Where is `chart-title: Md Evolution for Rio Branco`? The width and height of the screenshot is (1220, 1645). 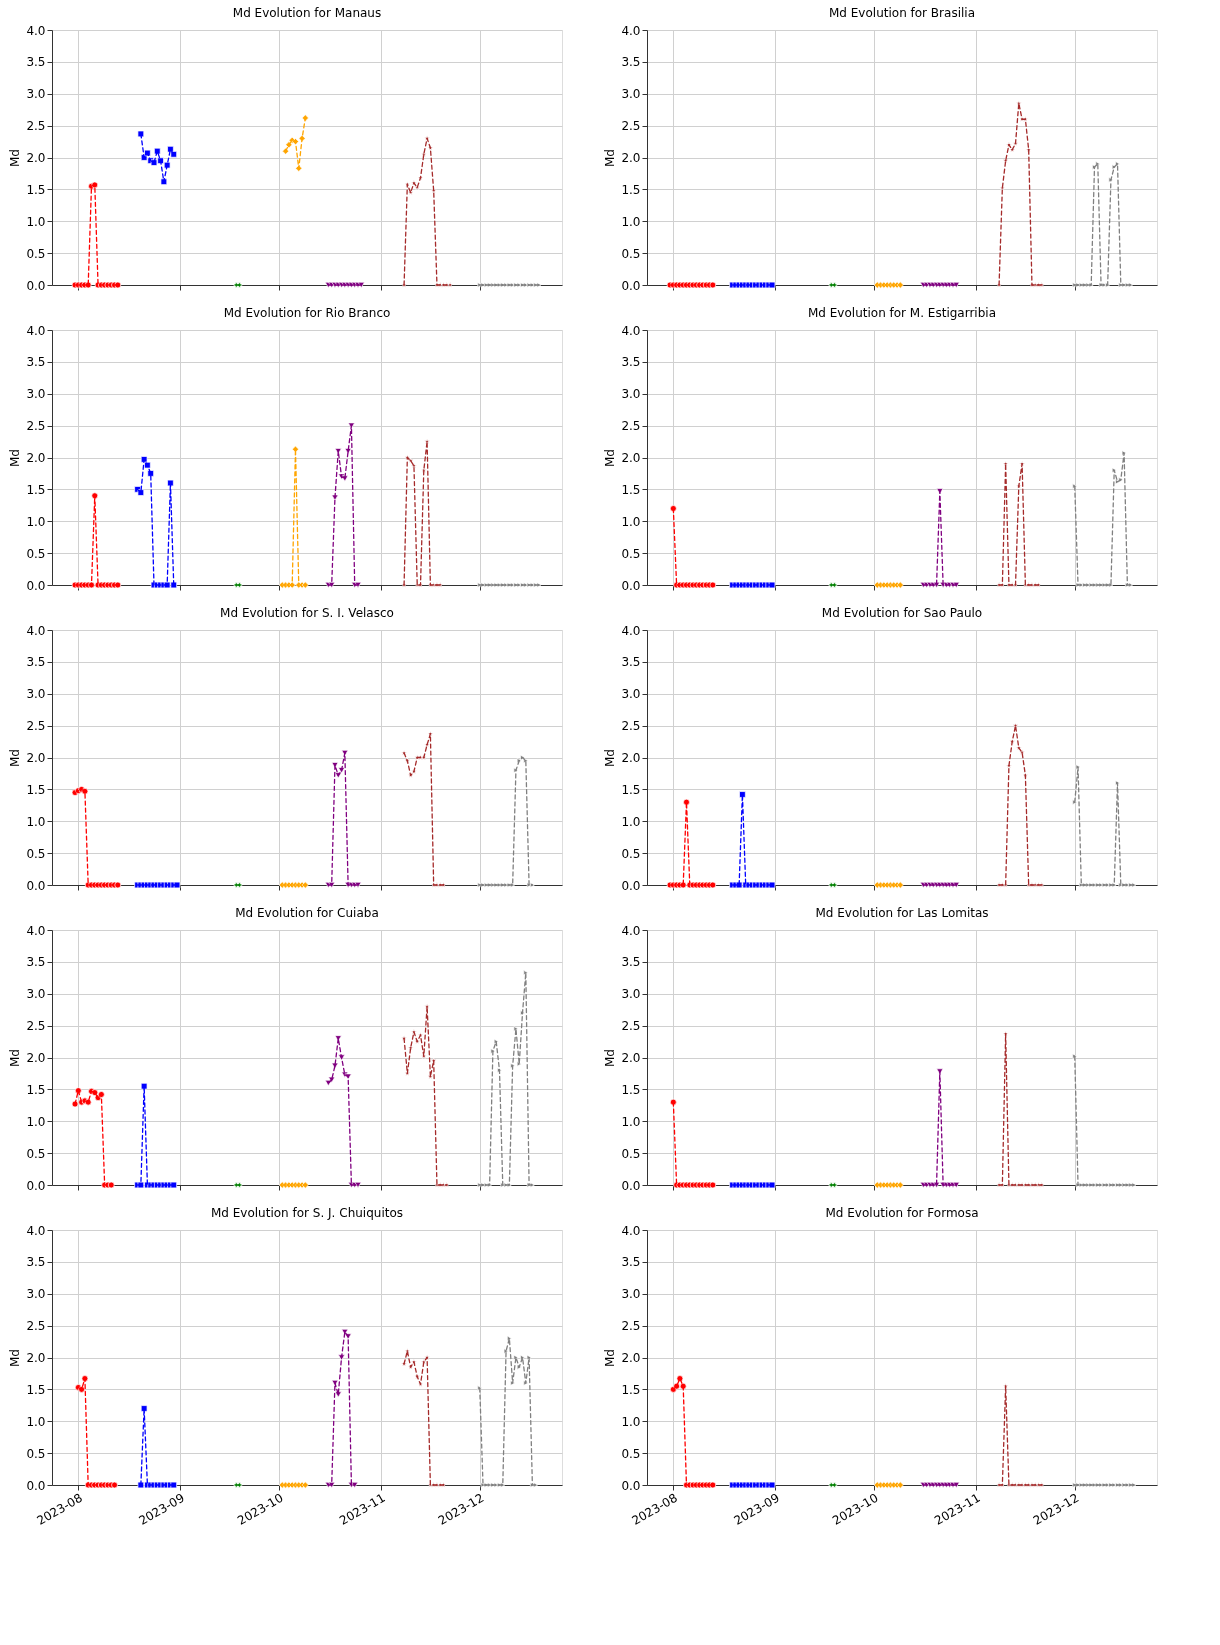
chart-title: Md Evolution for Rio Branco is located at coordinates (307, 313).